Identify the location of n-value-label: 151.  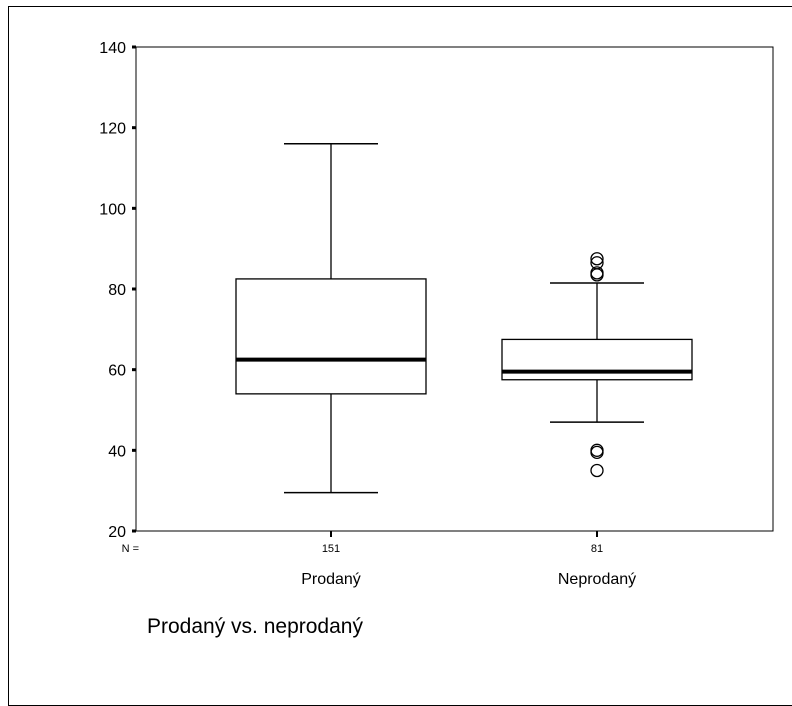
(331, 549).